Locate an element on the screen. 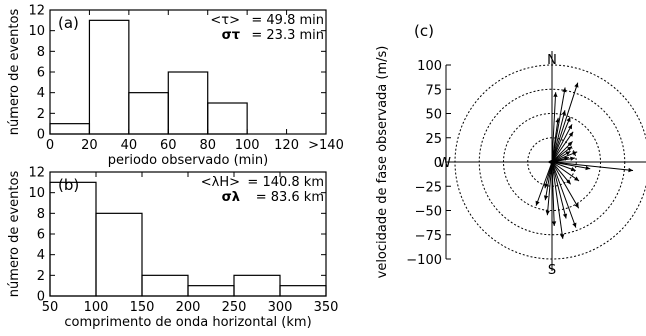 This screenshot has height=336, width=646. y-tick-label: 2 is located at coordinates (41, 114).